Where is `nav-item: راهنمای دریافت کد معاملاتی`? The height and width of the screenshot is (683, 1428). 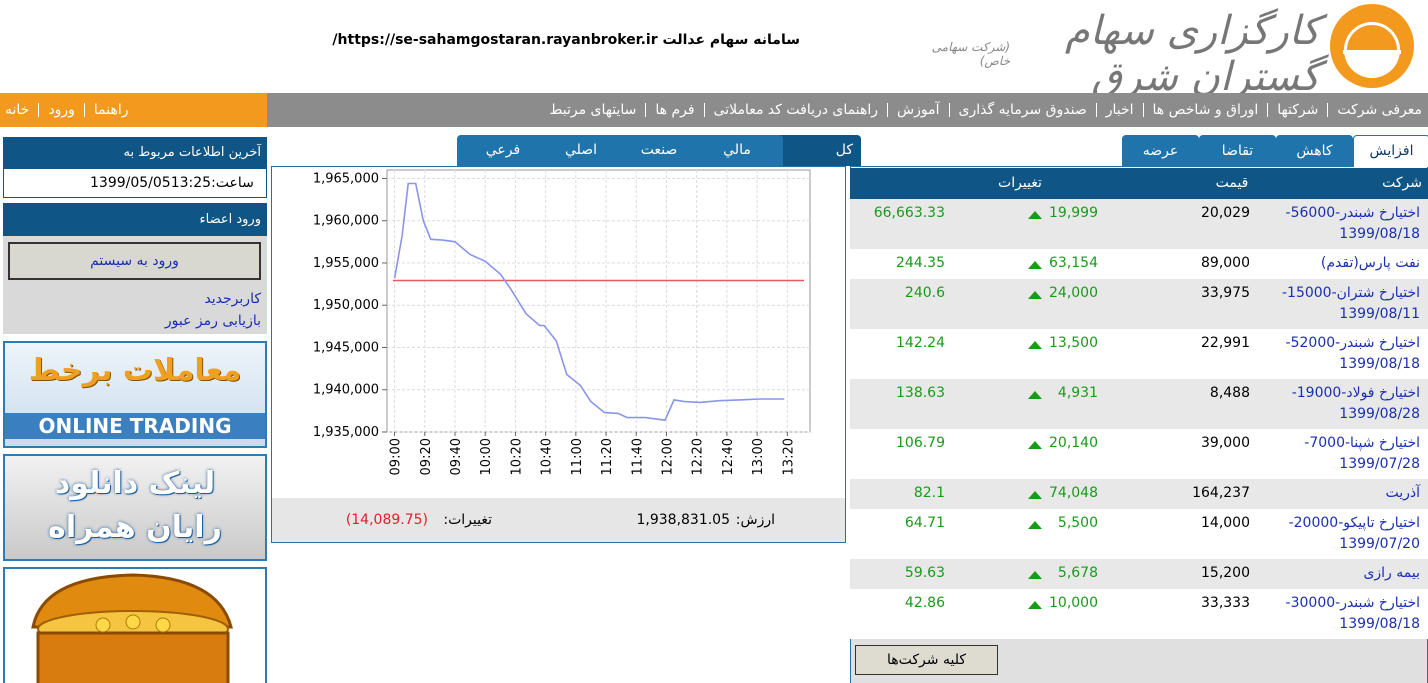
nav-item: راهنمای دریافت کد معاملاتی is located at coordinates (796, 110).